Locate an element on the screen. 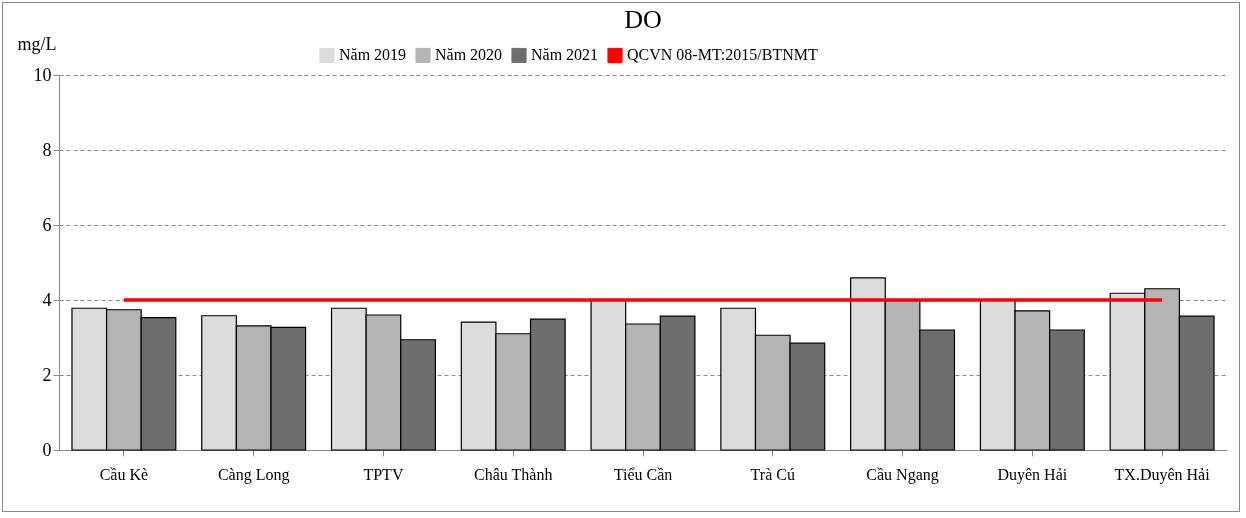 The image size is (1246, 518). y-tick-label: 0 is located at coordinates (47, 449).